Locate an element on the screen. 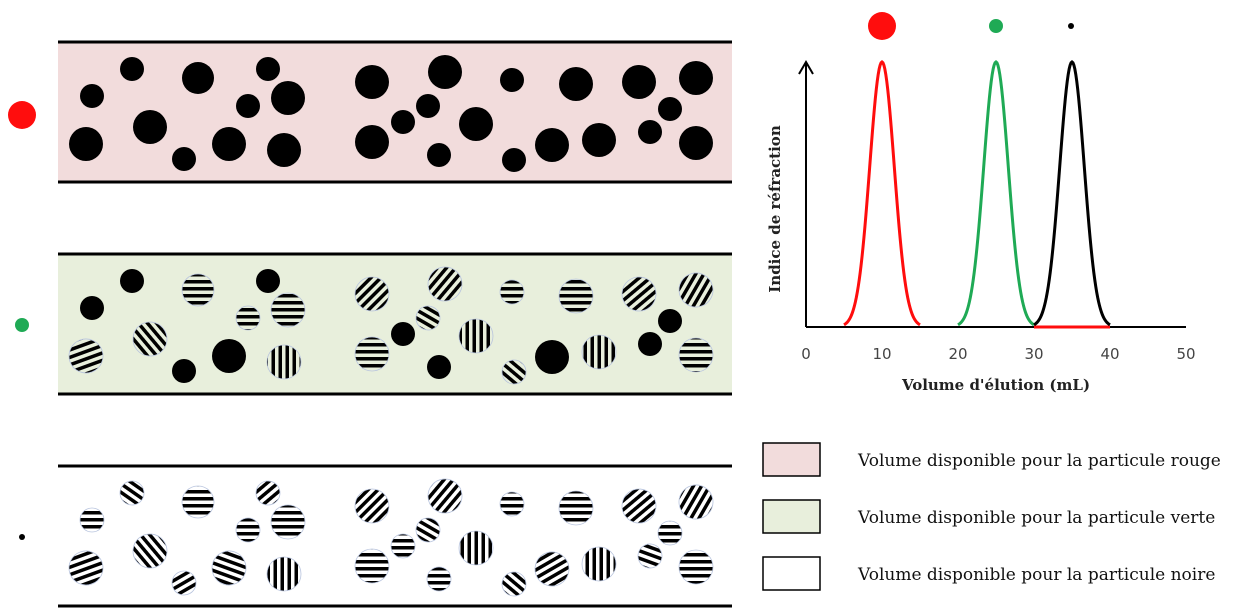  x-tick-labels: 0 10 20 30 40 50 is located at coordinates (998, 354).